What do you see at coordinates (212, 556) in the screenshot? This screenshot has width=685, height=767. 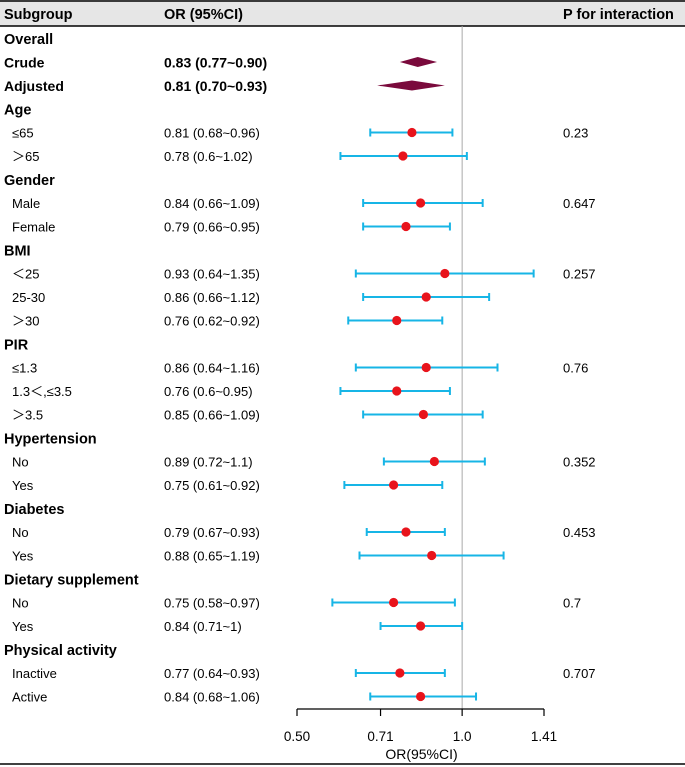 I see `or-ci-text: 0.88 (0.65~1.19)` at bounding box center [212, 556].